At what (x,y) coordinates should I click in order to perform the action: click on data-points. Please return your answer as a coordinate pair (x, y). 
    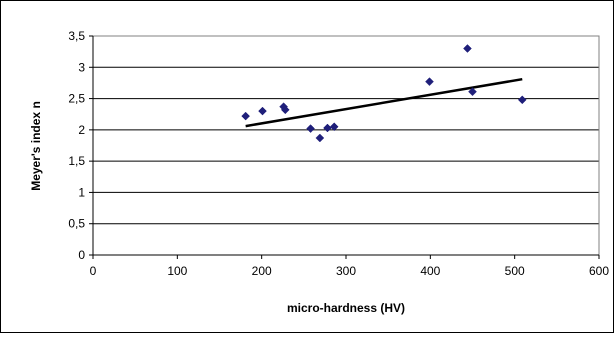
    Looking at the image, I should click on (384, 93).